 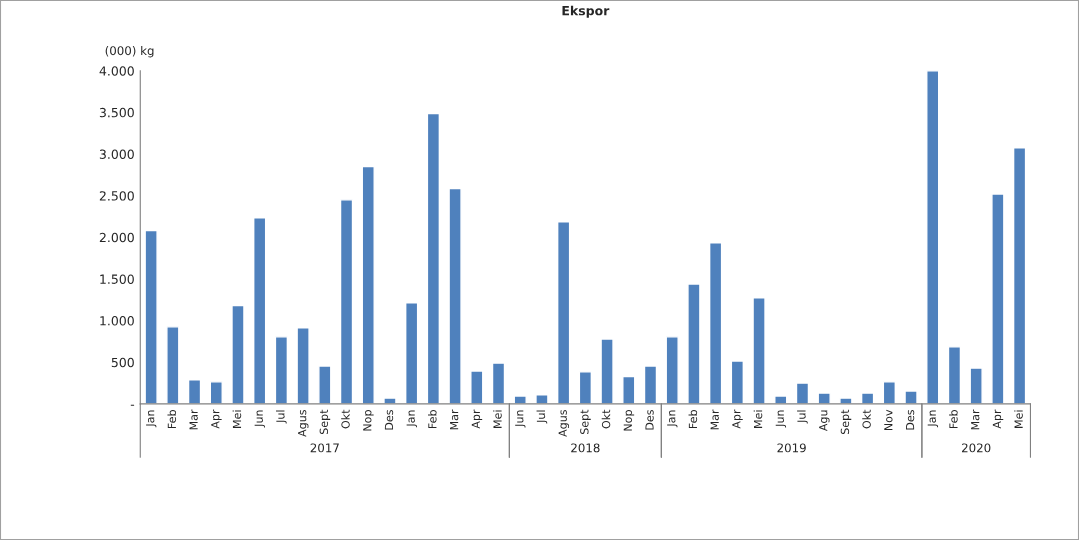 What do you see at coordinates (324, 448) in the screenshot?
I see `text: 2017` at bounding box center [324, 448].